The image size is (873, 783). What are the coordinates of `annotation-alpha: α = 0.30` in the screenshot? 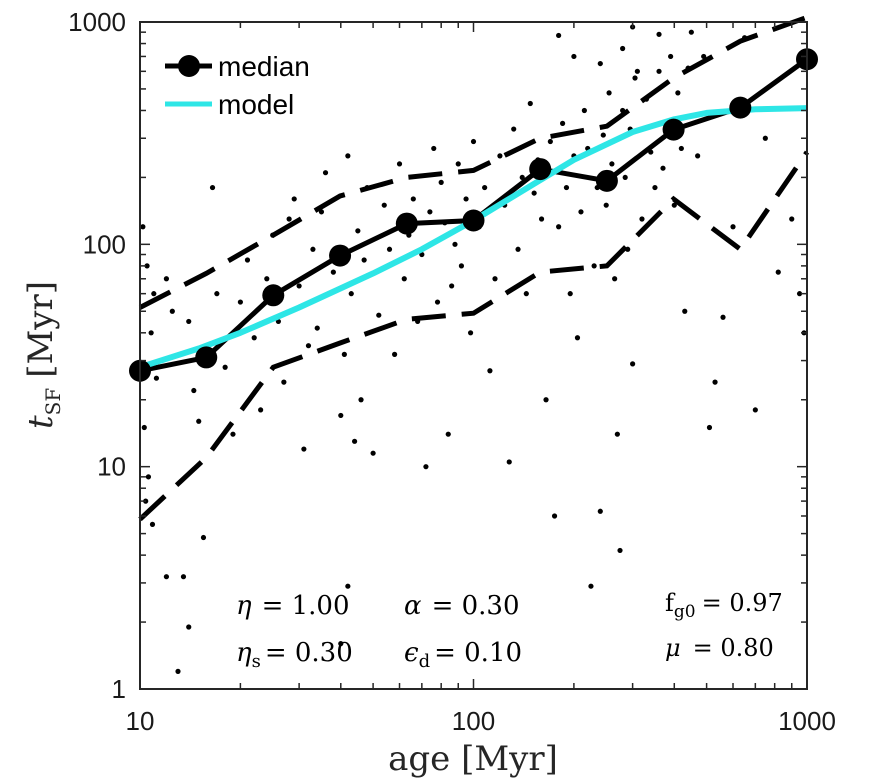 It's located at (462, 606).